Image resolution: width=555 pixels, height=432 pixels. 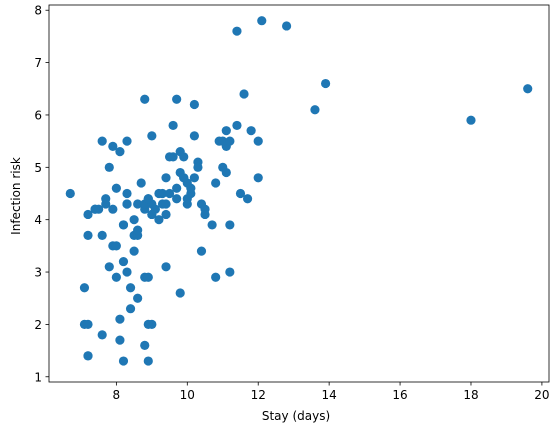 What do you see at coordinates (38, 115) in the screenshot?
I see `y-tick-label: 6` at bounding box center [38, 115].